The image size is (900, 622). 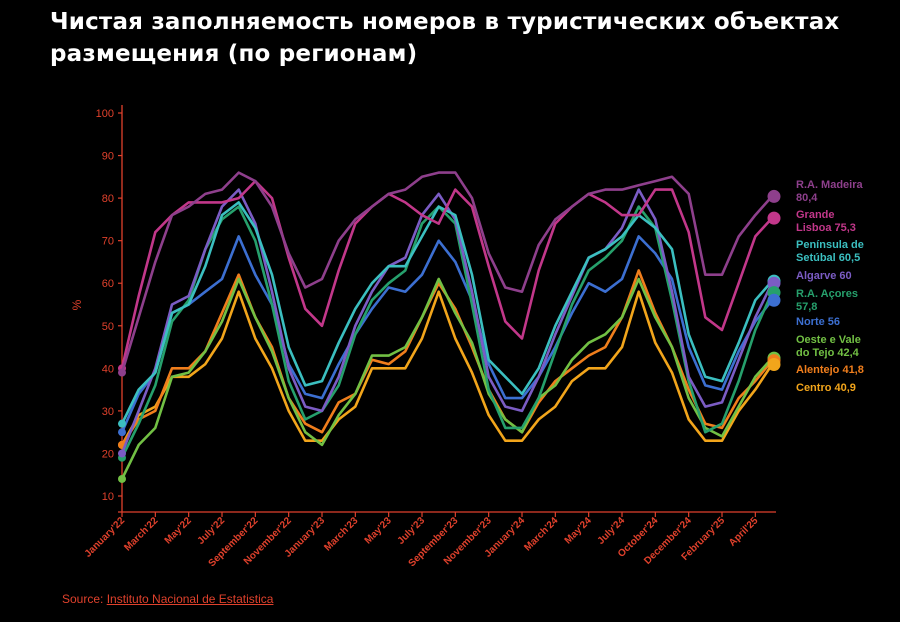 What do you see at coordinates (815, 215) in the screenshot?
I see `series-end-label-1: Grande` at bounding box center [815, 215].